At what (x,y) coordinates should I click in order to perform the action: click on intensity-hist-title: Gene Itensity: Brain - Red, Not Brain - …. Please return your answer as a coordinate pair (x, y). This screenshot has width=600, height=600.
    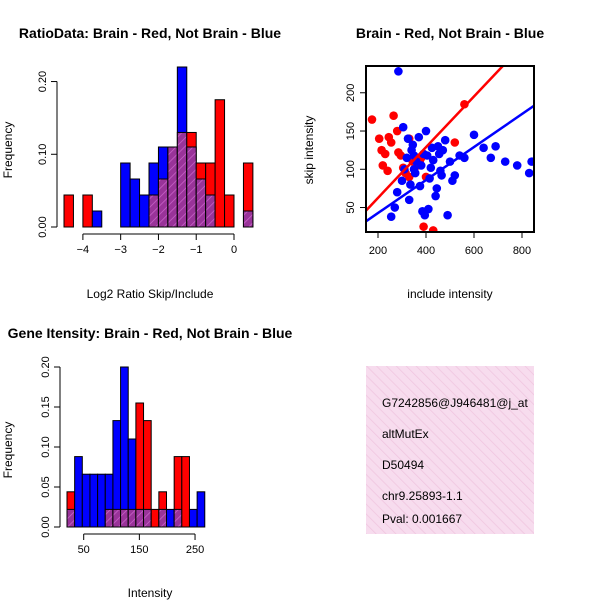
    Looking at the image, I should click on (150, 333).